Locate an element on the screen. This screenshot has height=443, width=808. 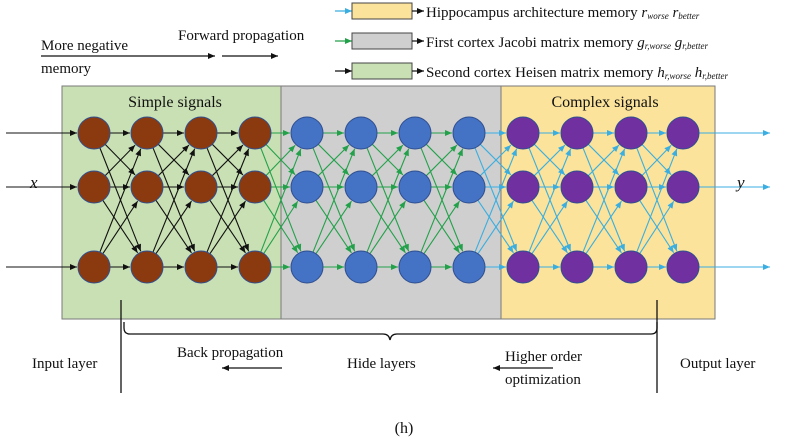
hide-layers-label: Hide layers is located at coordinates (381, 364).